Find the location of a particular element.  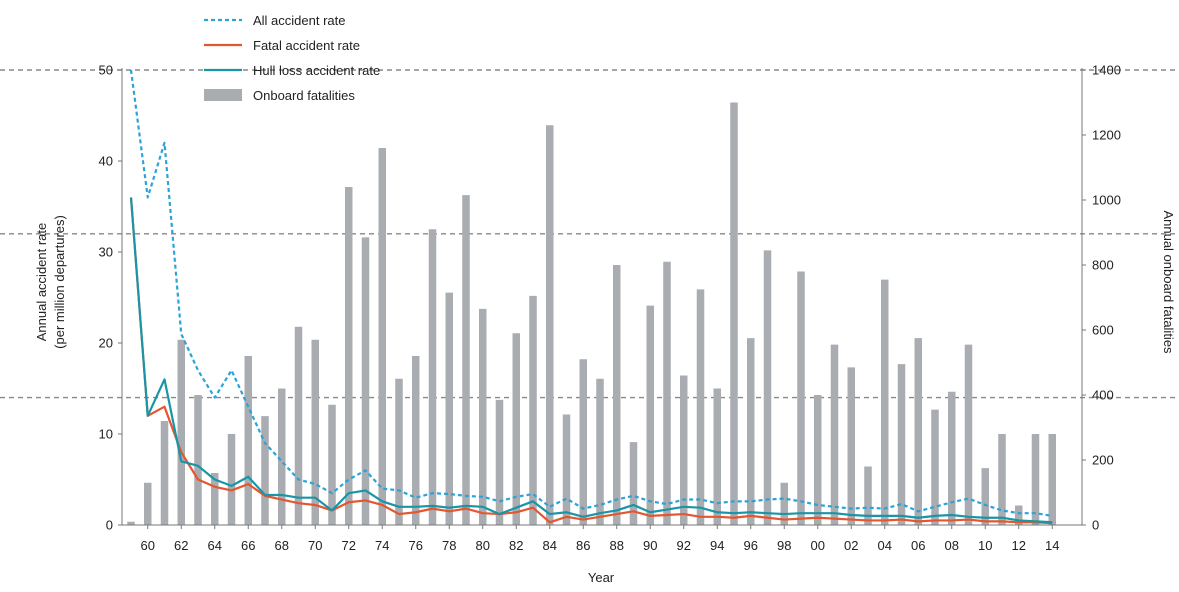

right-tick-label-400: 400 is located at coordinates (1103, 395).